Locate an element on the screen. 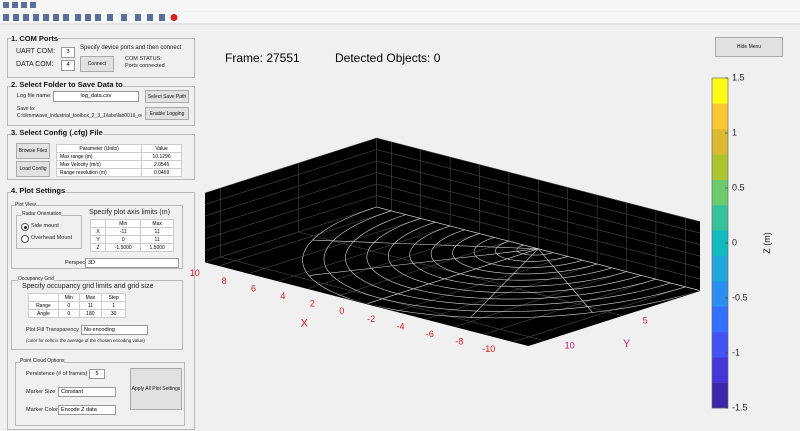  orientation-group is located at coordinates (49, 232).